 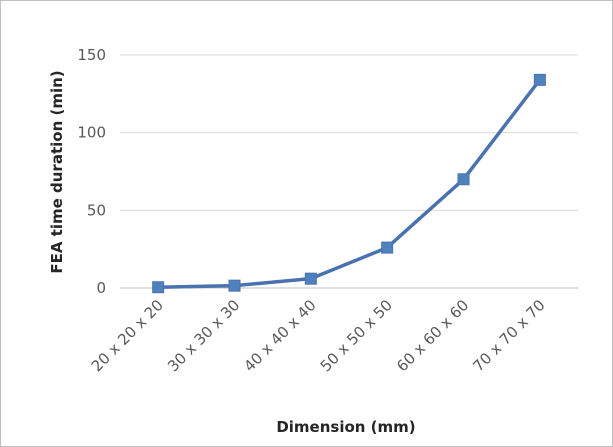 I want to click on y-tick-label: 50, so click(x=96, y=210).